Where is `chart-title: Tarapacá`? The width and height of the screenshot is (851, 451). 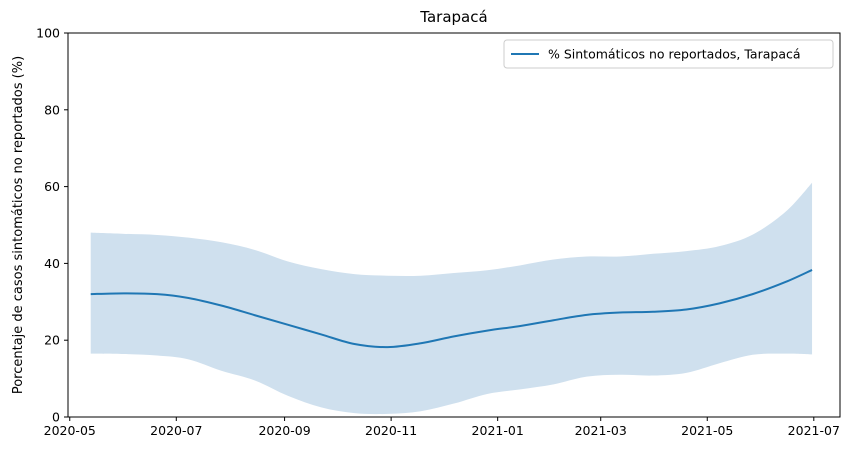 chart-title: Tarapacá is located at coordinates (453, 17).